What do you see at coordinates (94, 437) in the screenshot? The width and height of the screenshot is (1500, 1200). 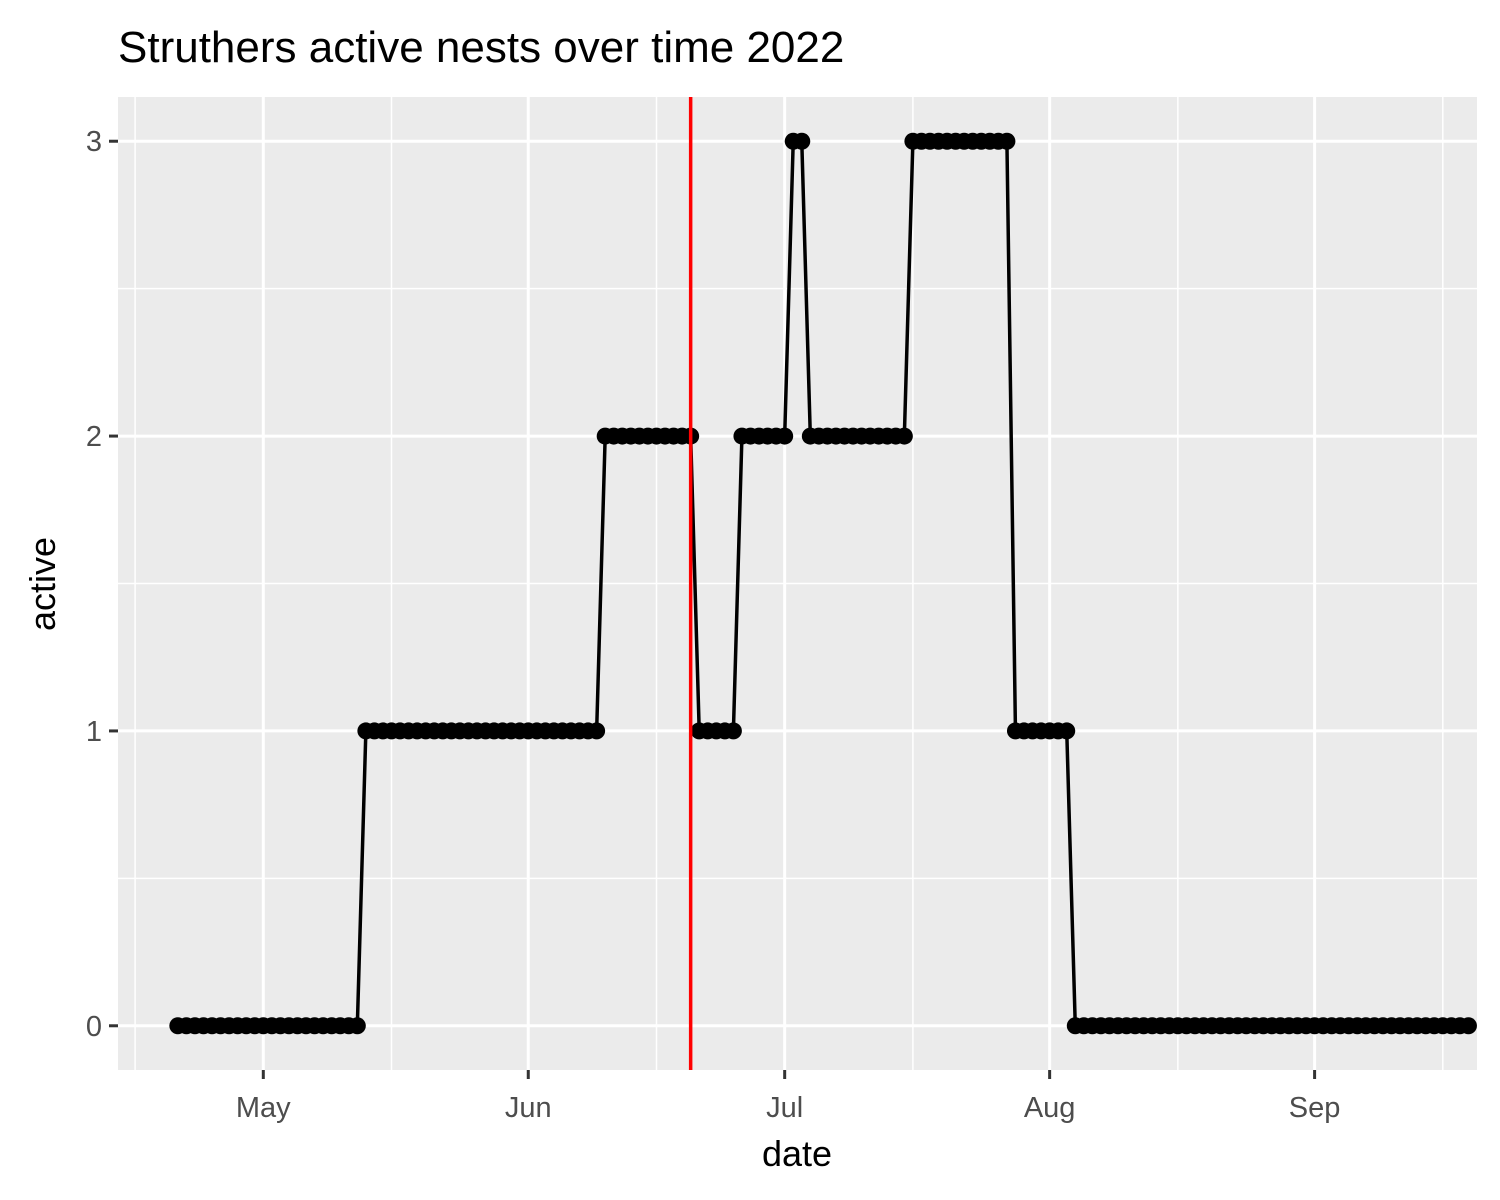 I see `y-tick-label: 2` at bounding box center [94, 437].